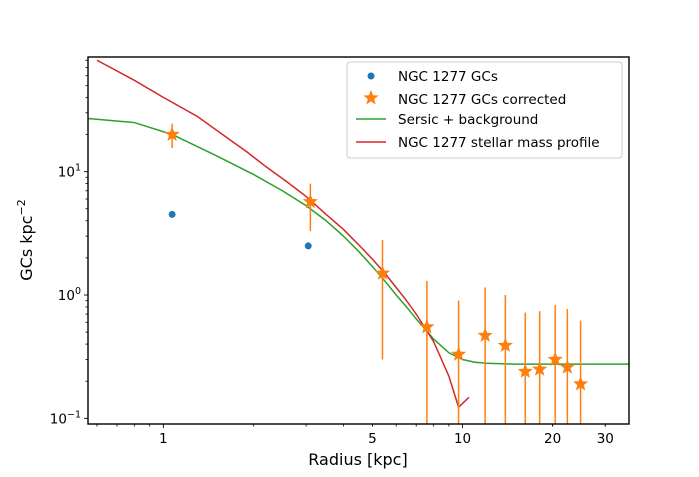 Image resolution: width=699 pixels, height=477 pixels. What do you see at coordinates (78, 291) in the screenshot?
I see `y-tick-label-exponent: 0` at bounding box center [78, 291].